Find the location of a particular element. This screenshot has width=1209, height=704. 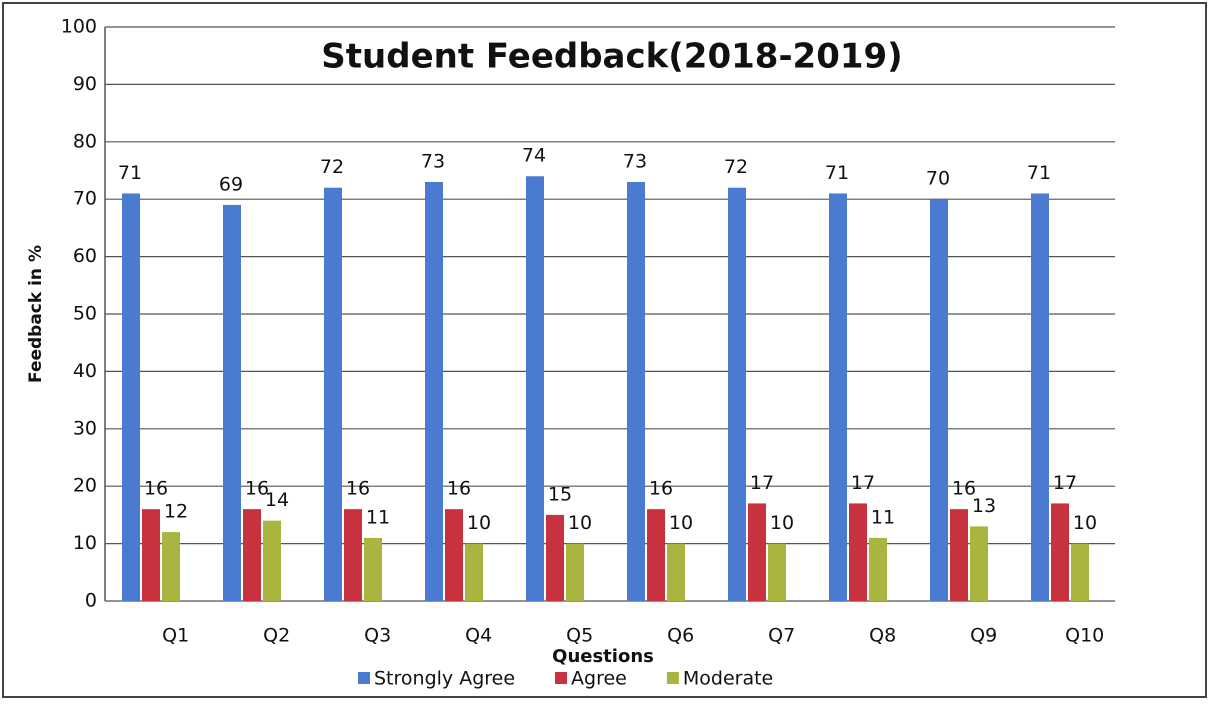

y-tick-label: 80 is located at coordinates (85, 141).